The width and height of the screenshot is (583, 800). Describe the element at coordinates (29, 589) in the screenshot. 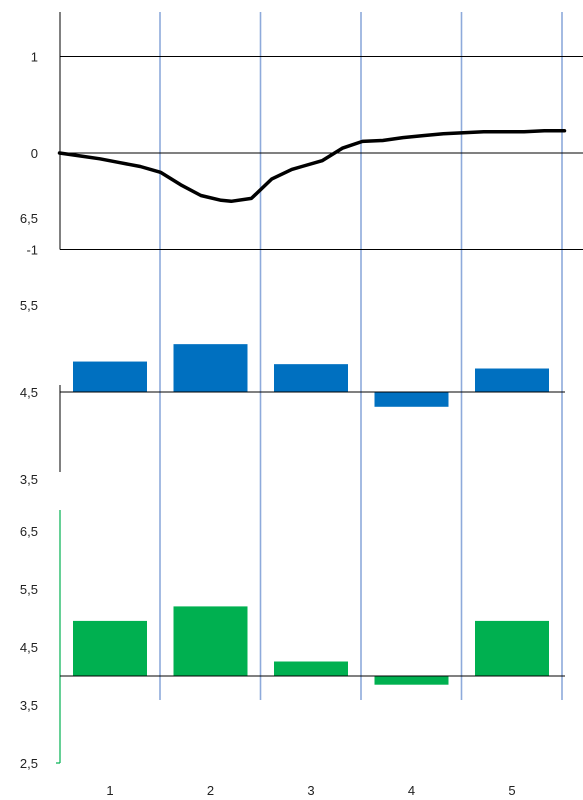

I see `green-panel-y-tick-label: 5,5` at that location.